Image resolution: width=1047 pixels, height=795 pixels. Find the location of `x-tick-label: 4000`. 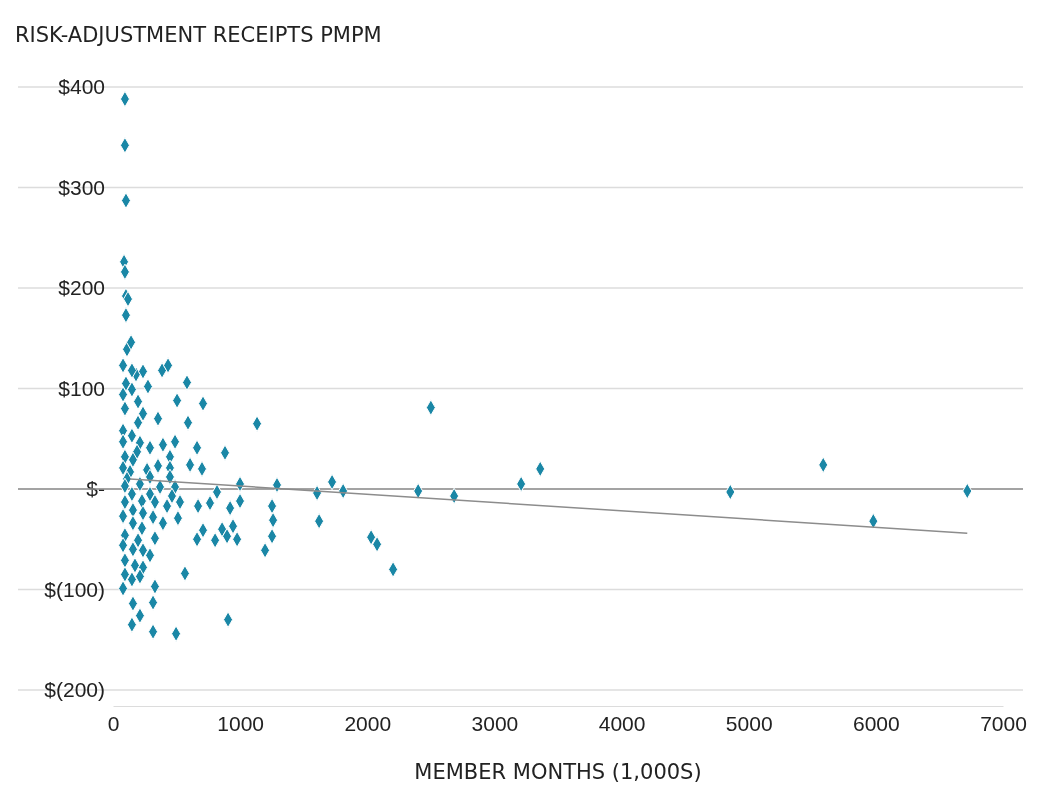

x-tick-label: 4000 is located at coordinates (622, 723).